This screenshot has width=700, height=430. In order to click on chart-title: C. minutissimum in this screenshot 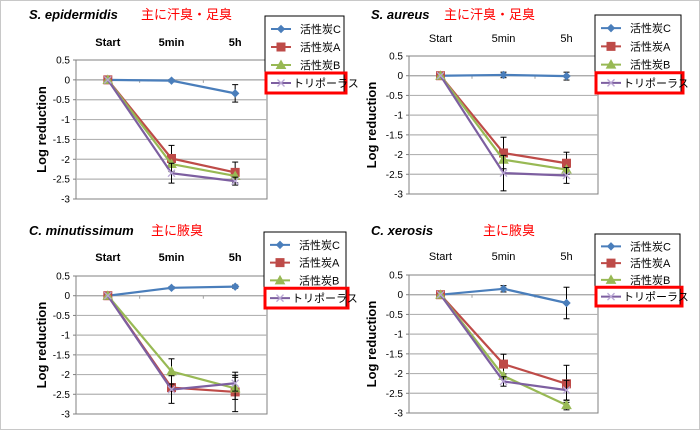, I will do `click(81, 230)`.